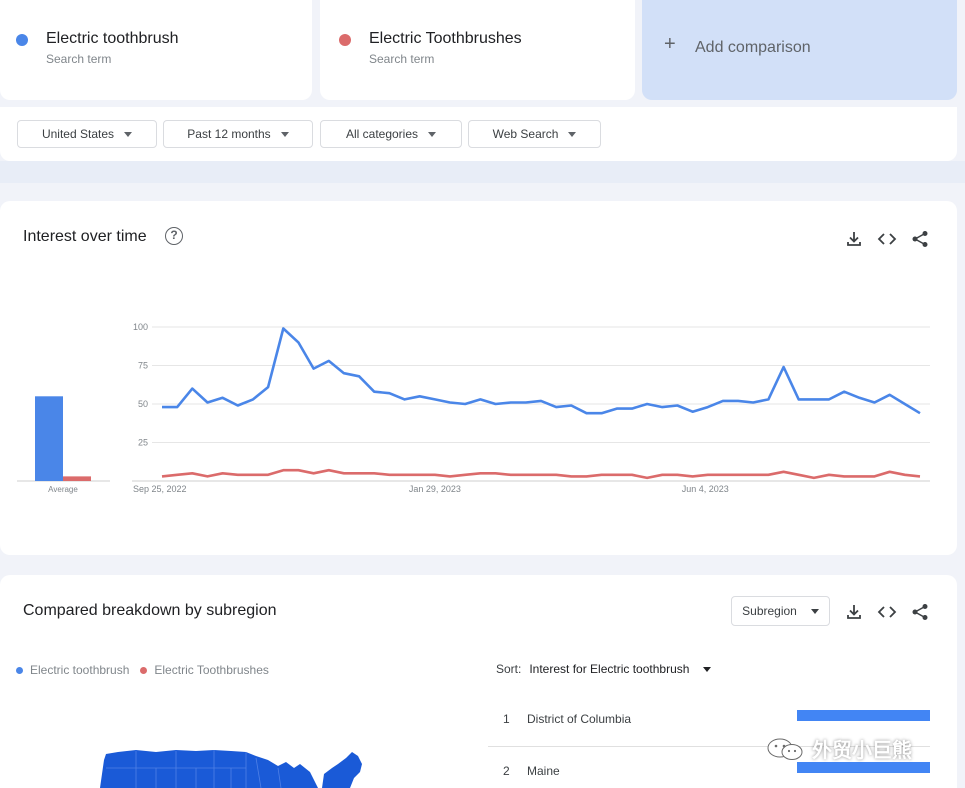 This screenshot has height=788, width=965. I want to click on us-map, so click(236, 763).